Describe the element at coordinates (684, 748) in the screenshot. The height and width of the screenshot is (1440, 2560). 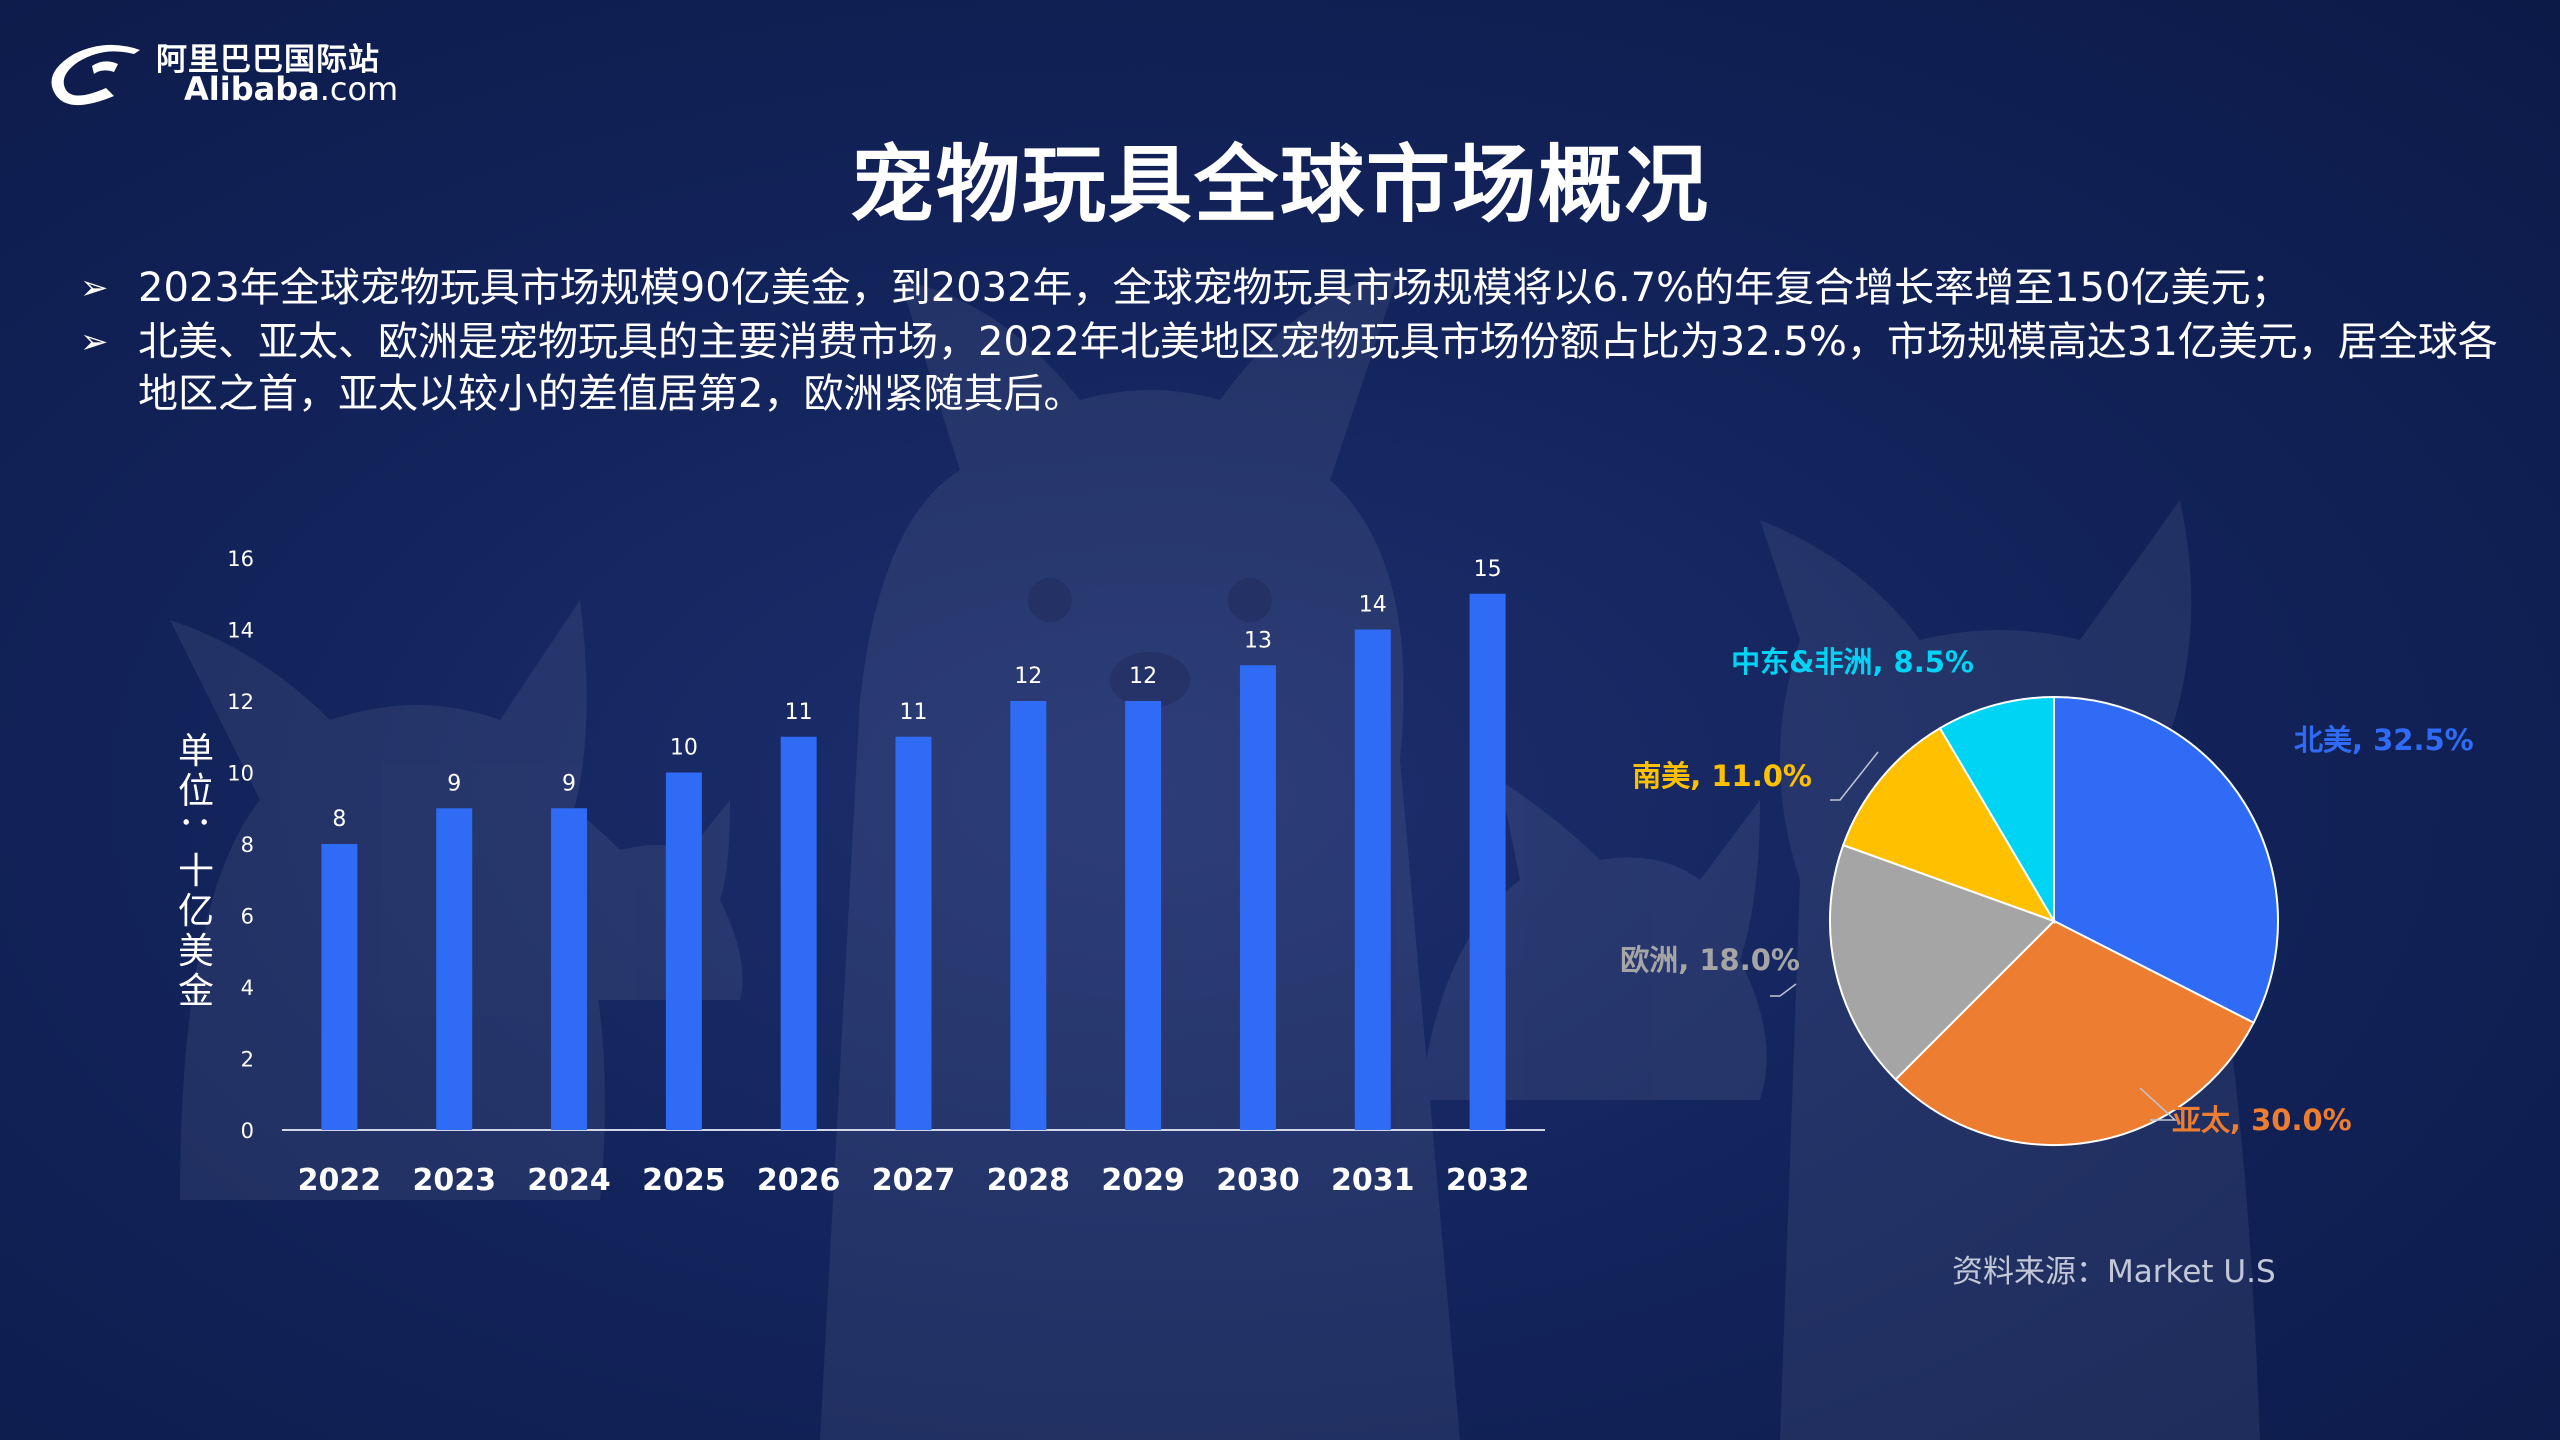
I see `bar-value-label: 10` at that location.